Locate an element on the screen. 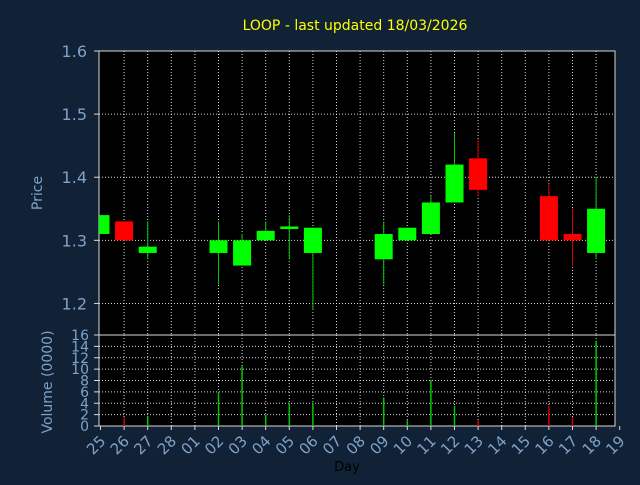 The width and height of the screenshot is (640, 485). volume-tick-label: 14 is located at coordinates (80, 347).